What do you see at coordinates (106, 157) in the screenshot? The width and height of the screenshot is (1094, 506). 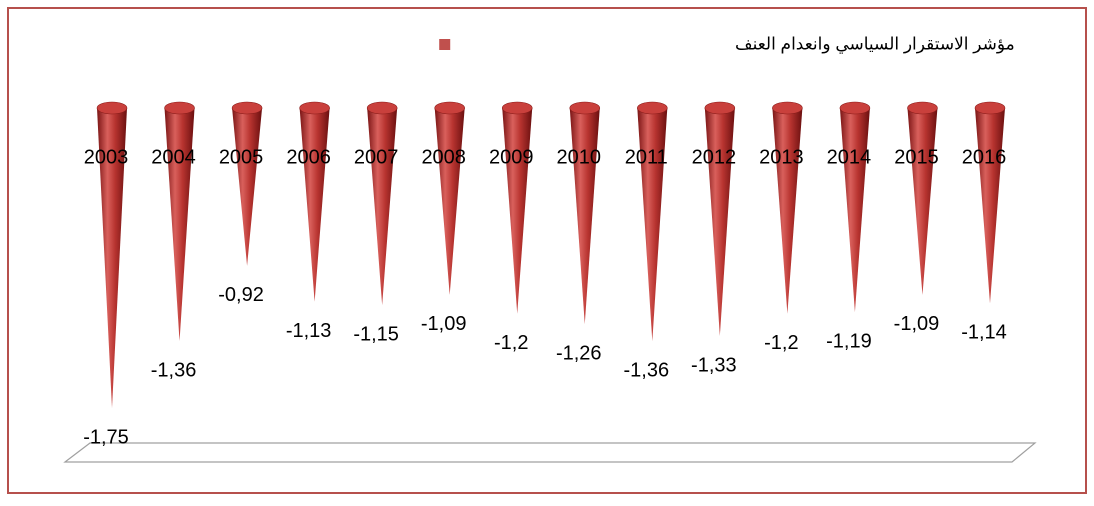 I see `x-tick-label: 2003` at bounding box center [106, 157].